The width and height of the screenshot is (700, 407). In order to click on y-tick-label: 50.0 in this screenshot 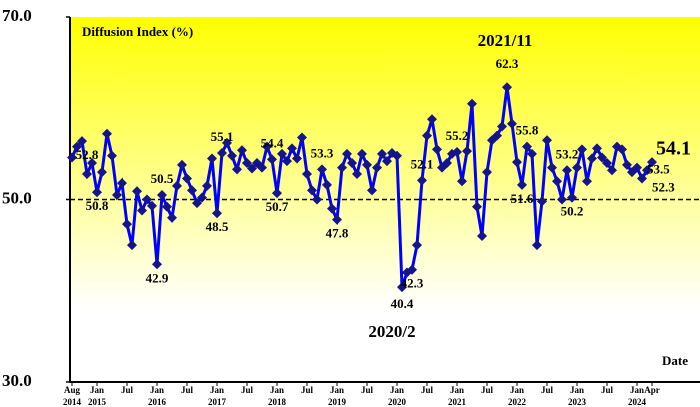, I will do `click(17, 197)`.